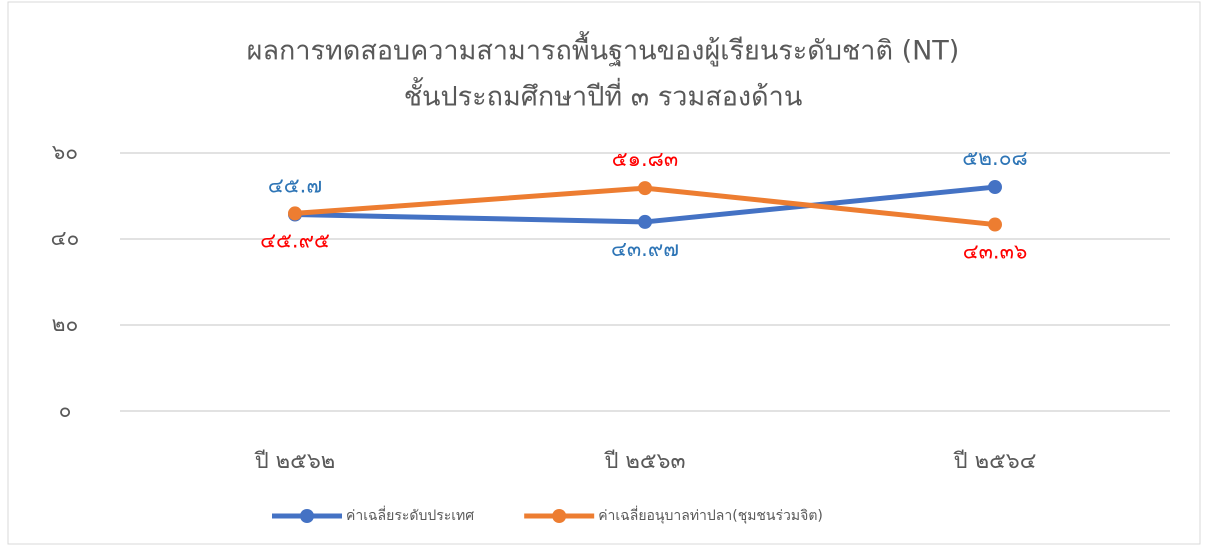 Image resolution: width=1206 pixels, height=546 pixels. What do you see at coordinates (295, 185) in the screenshot?
I see `data-label: ๔๕.๗` at bounding box center [295, 185].